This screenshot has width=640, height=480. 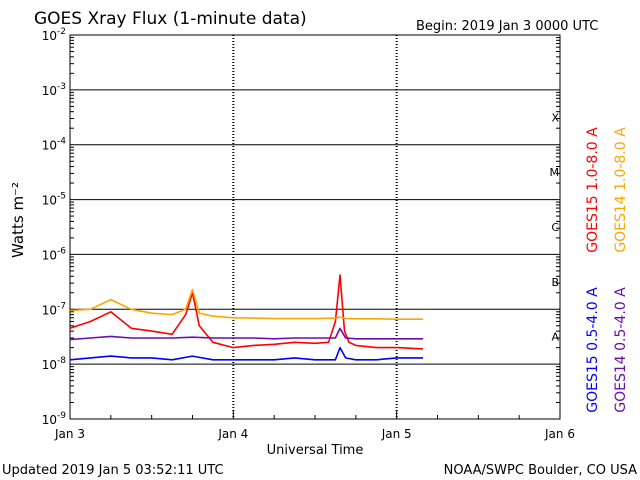 What do you see at coordinates (555, 282) in the screenshot?
I see `flare-class-label: B` at bounding box center [555, 282].